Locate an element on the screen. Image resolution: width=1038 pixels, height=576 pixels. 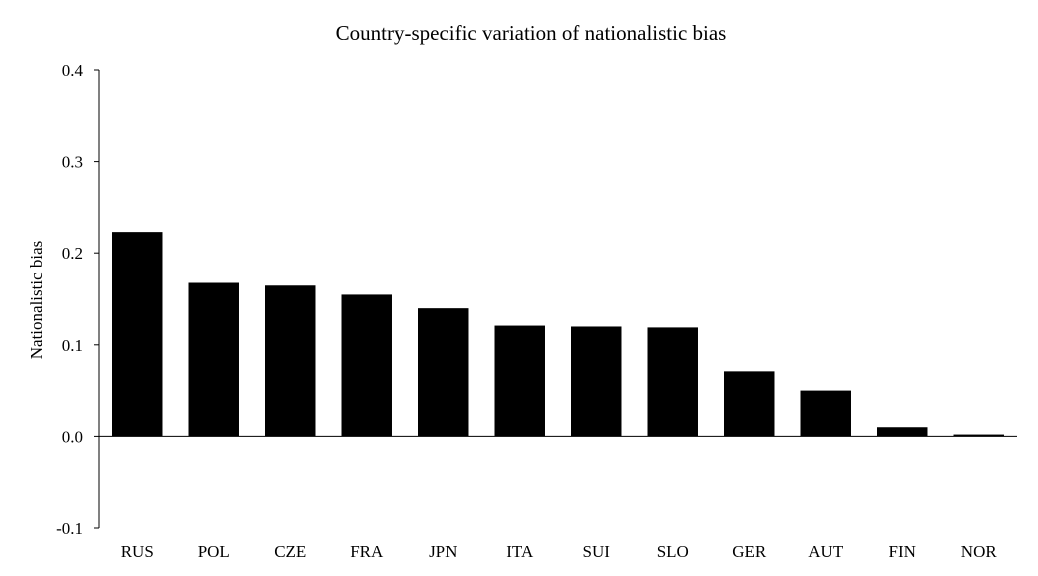
x-tick-label: ITA is located at coordinates (520, 551).